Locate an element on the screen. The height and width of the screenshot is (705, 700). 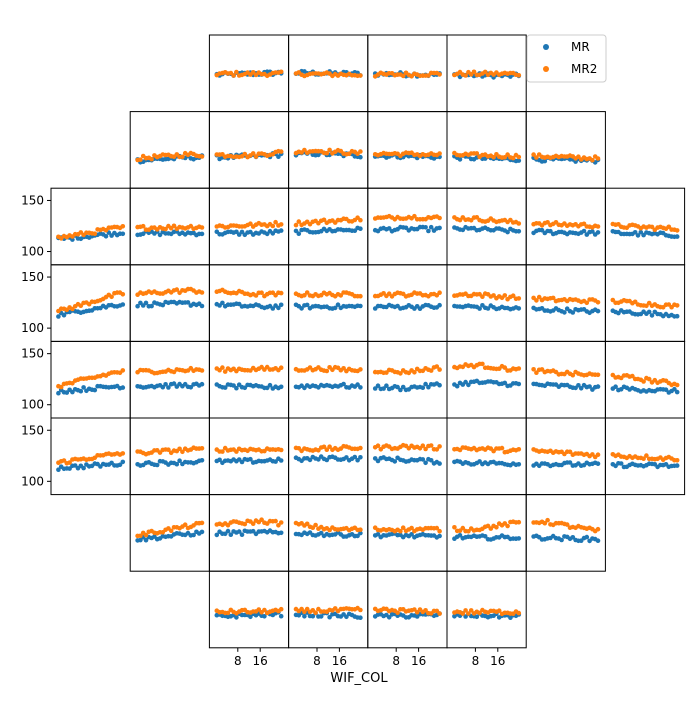
legend-label-mr2: MR2 is located at coordinates (584, 69).